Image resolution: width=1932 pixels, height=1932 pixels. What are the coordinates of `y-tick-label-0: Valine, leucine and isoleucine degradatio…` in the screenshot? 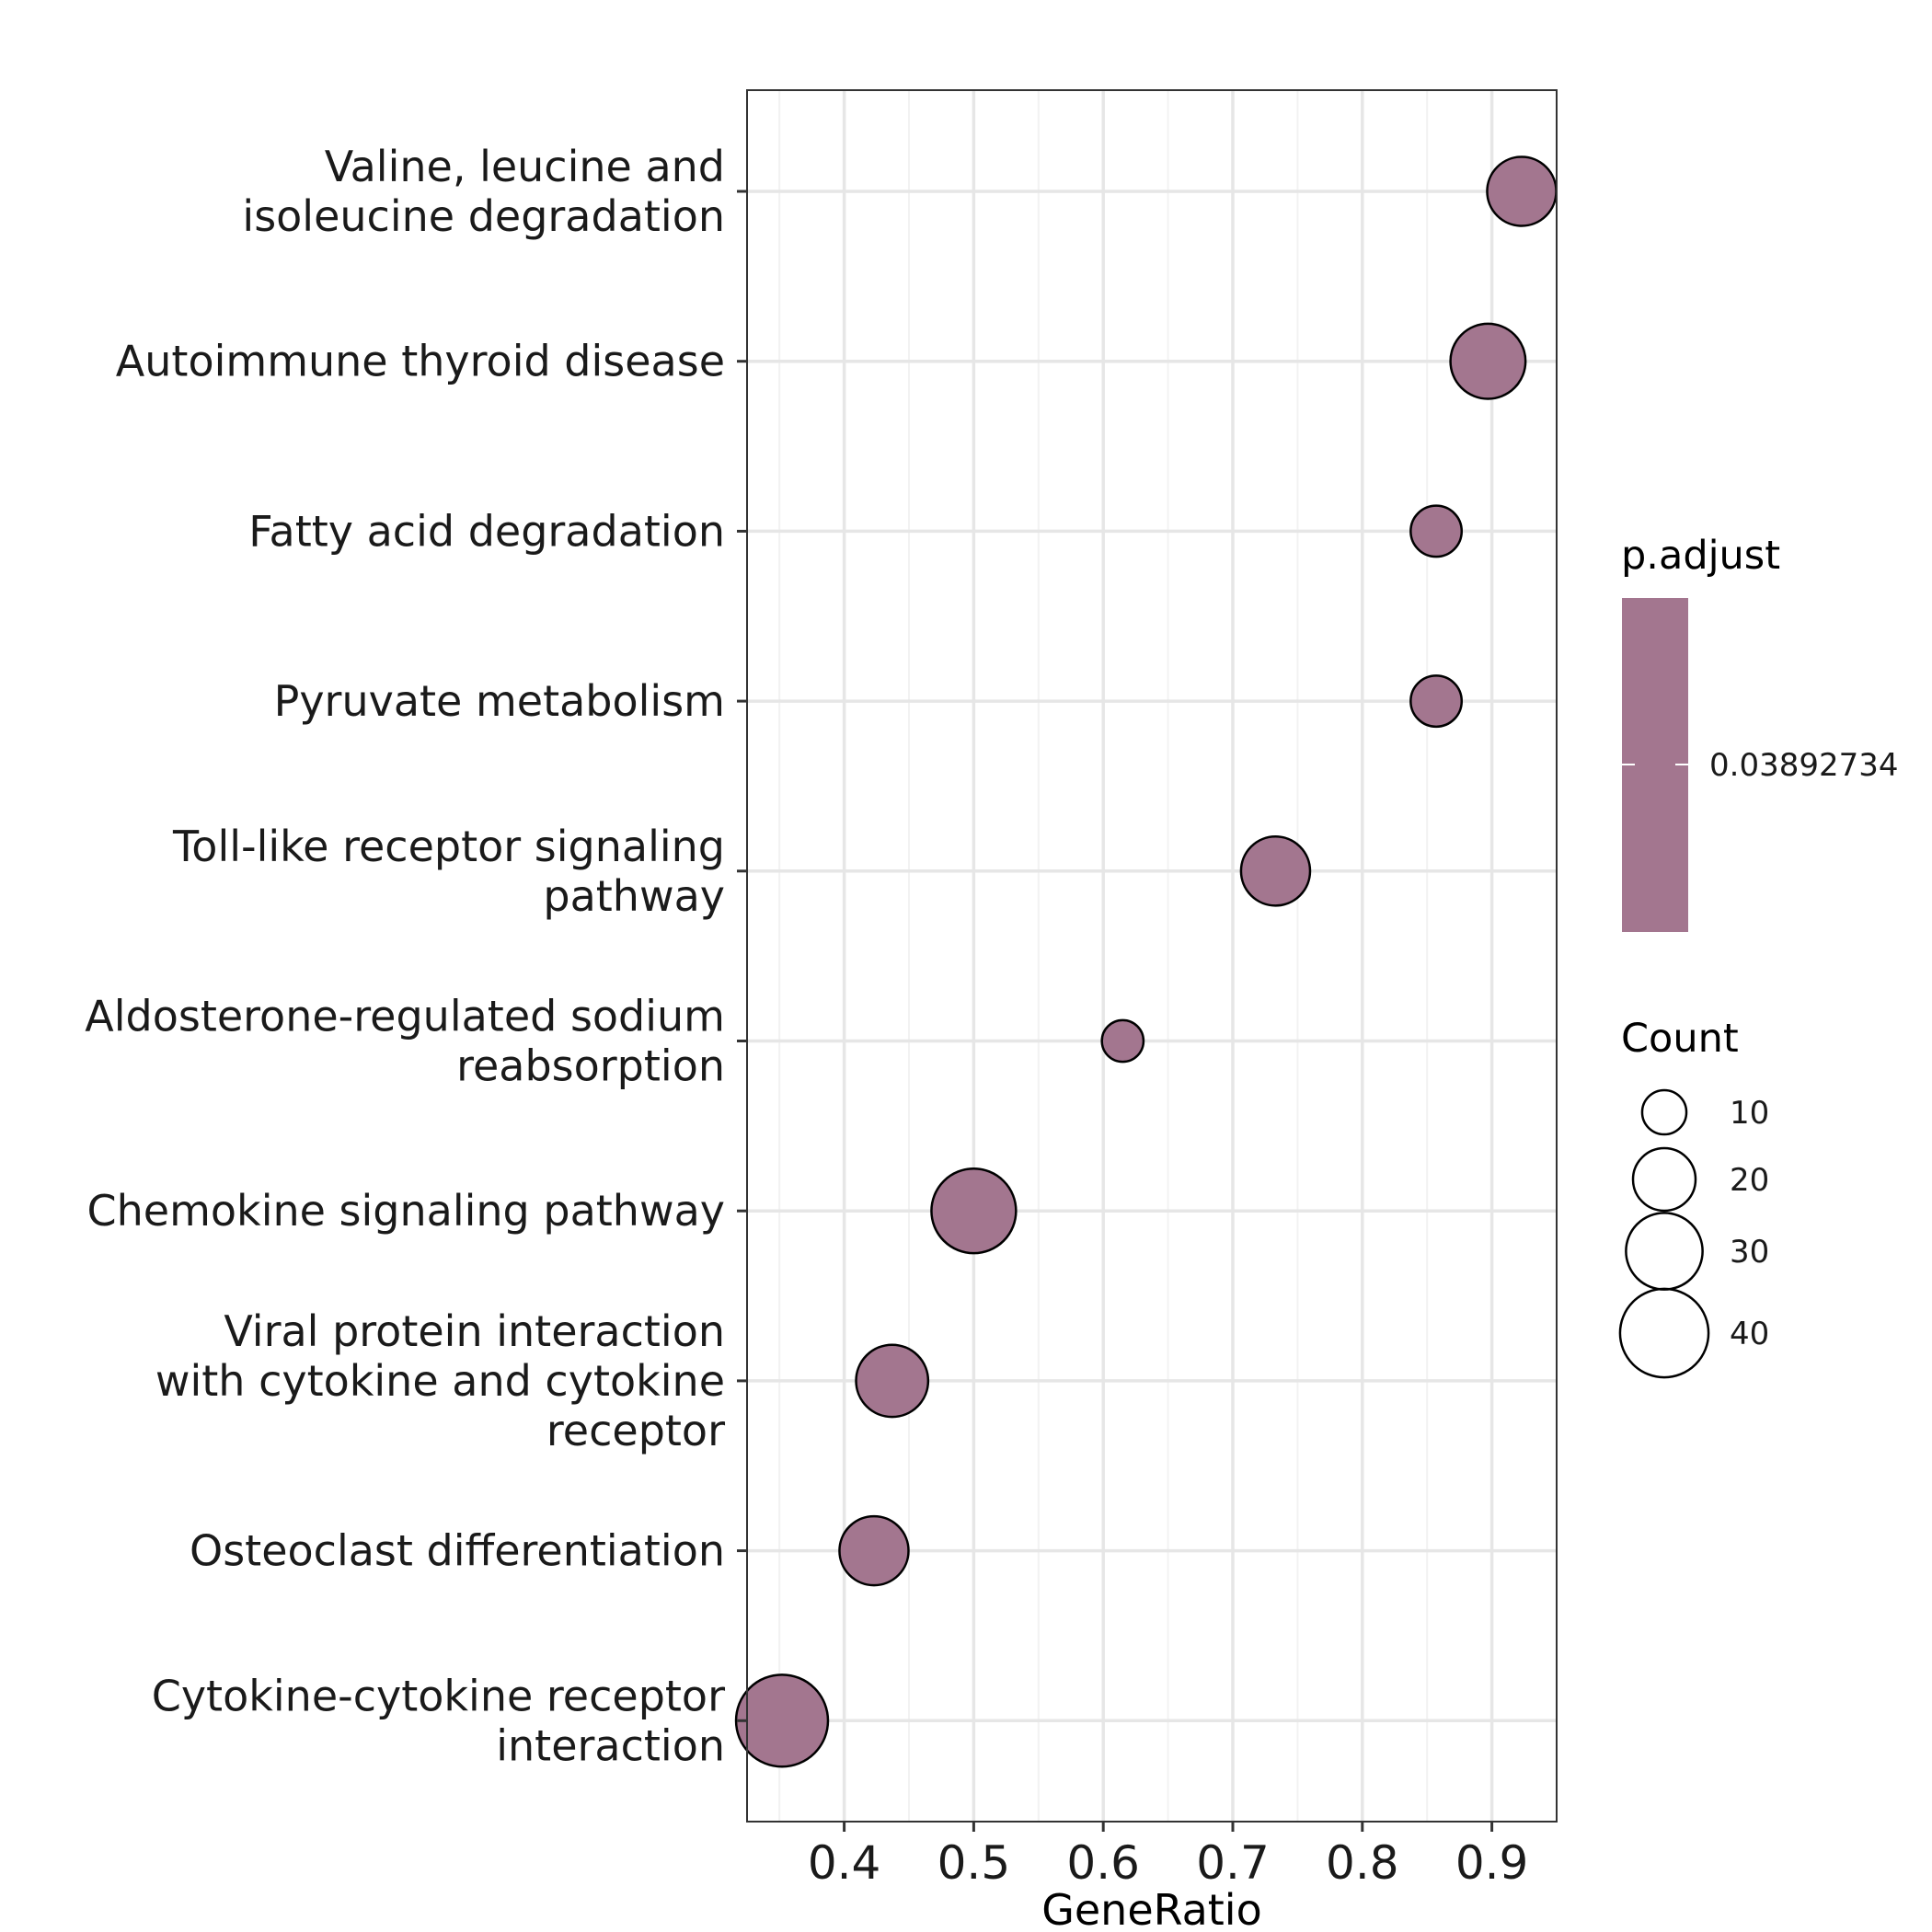 It's located at (483, 191).